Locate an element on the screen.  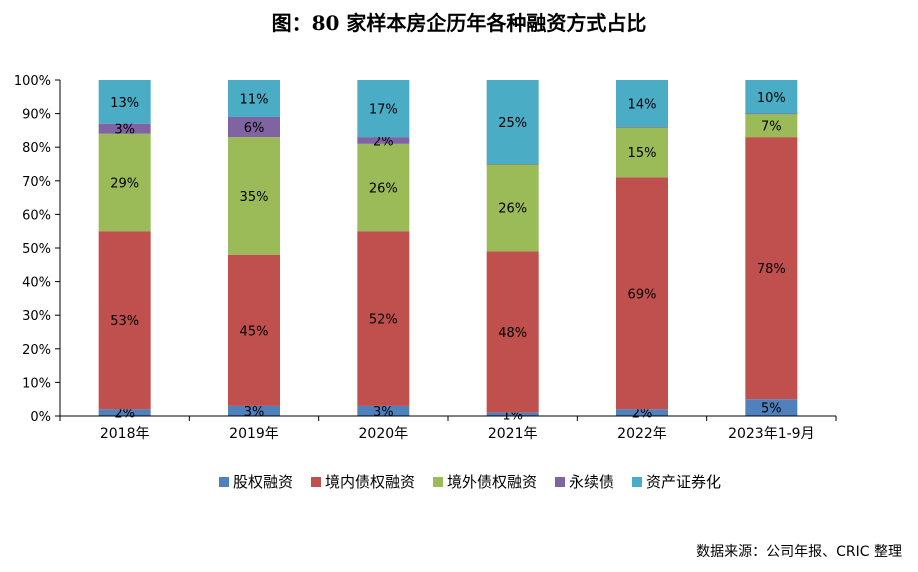
data-label-1-1: 2% is located at coordinates (124, 414).